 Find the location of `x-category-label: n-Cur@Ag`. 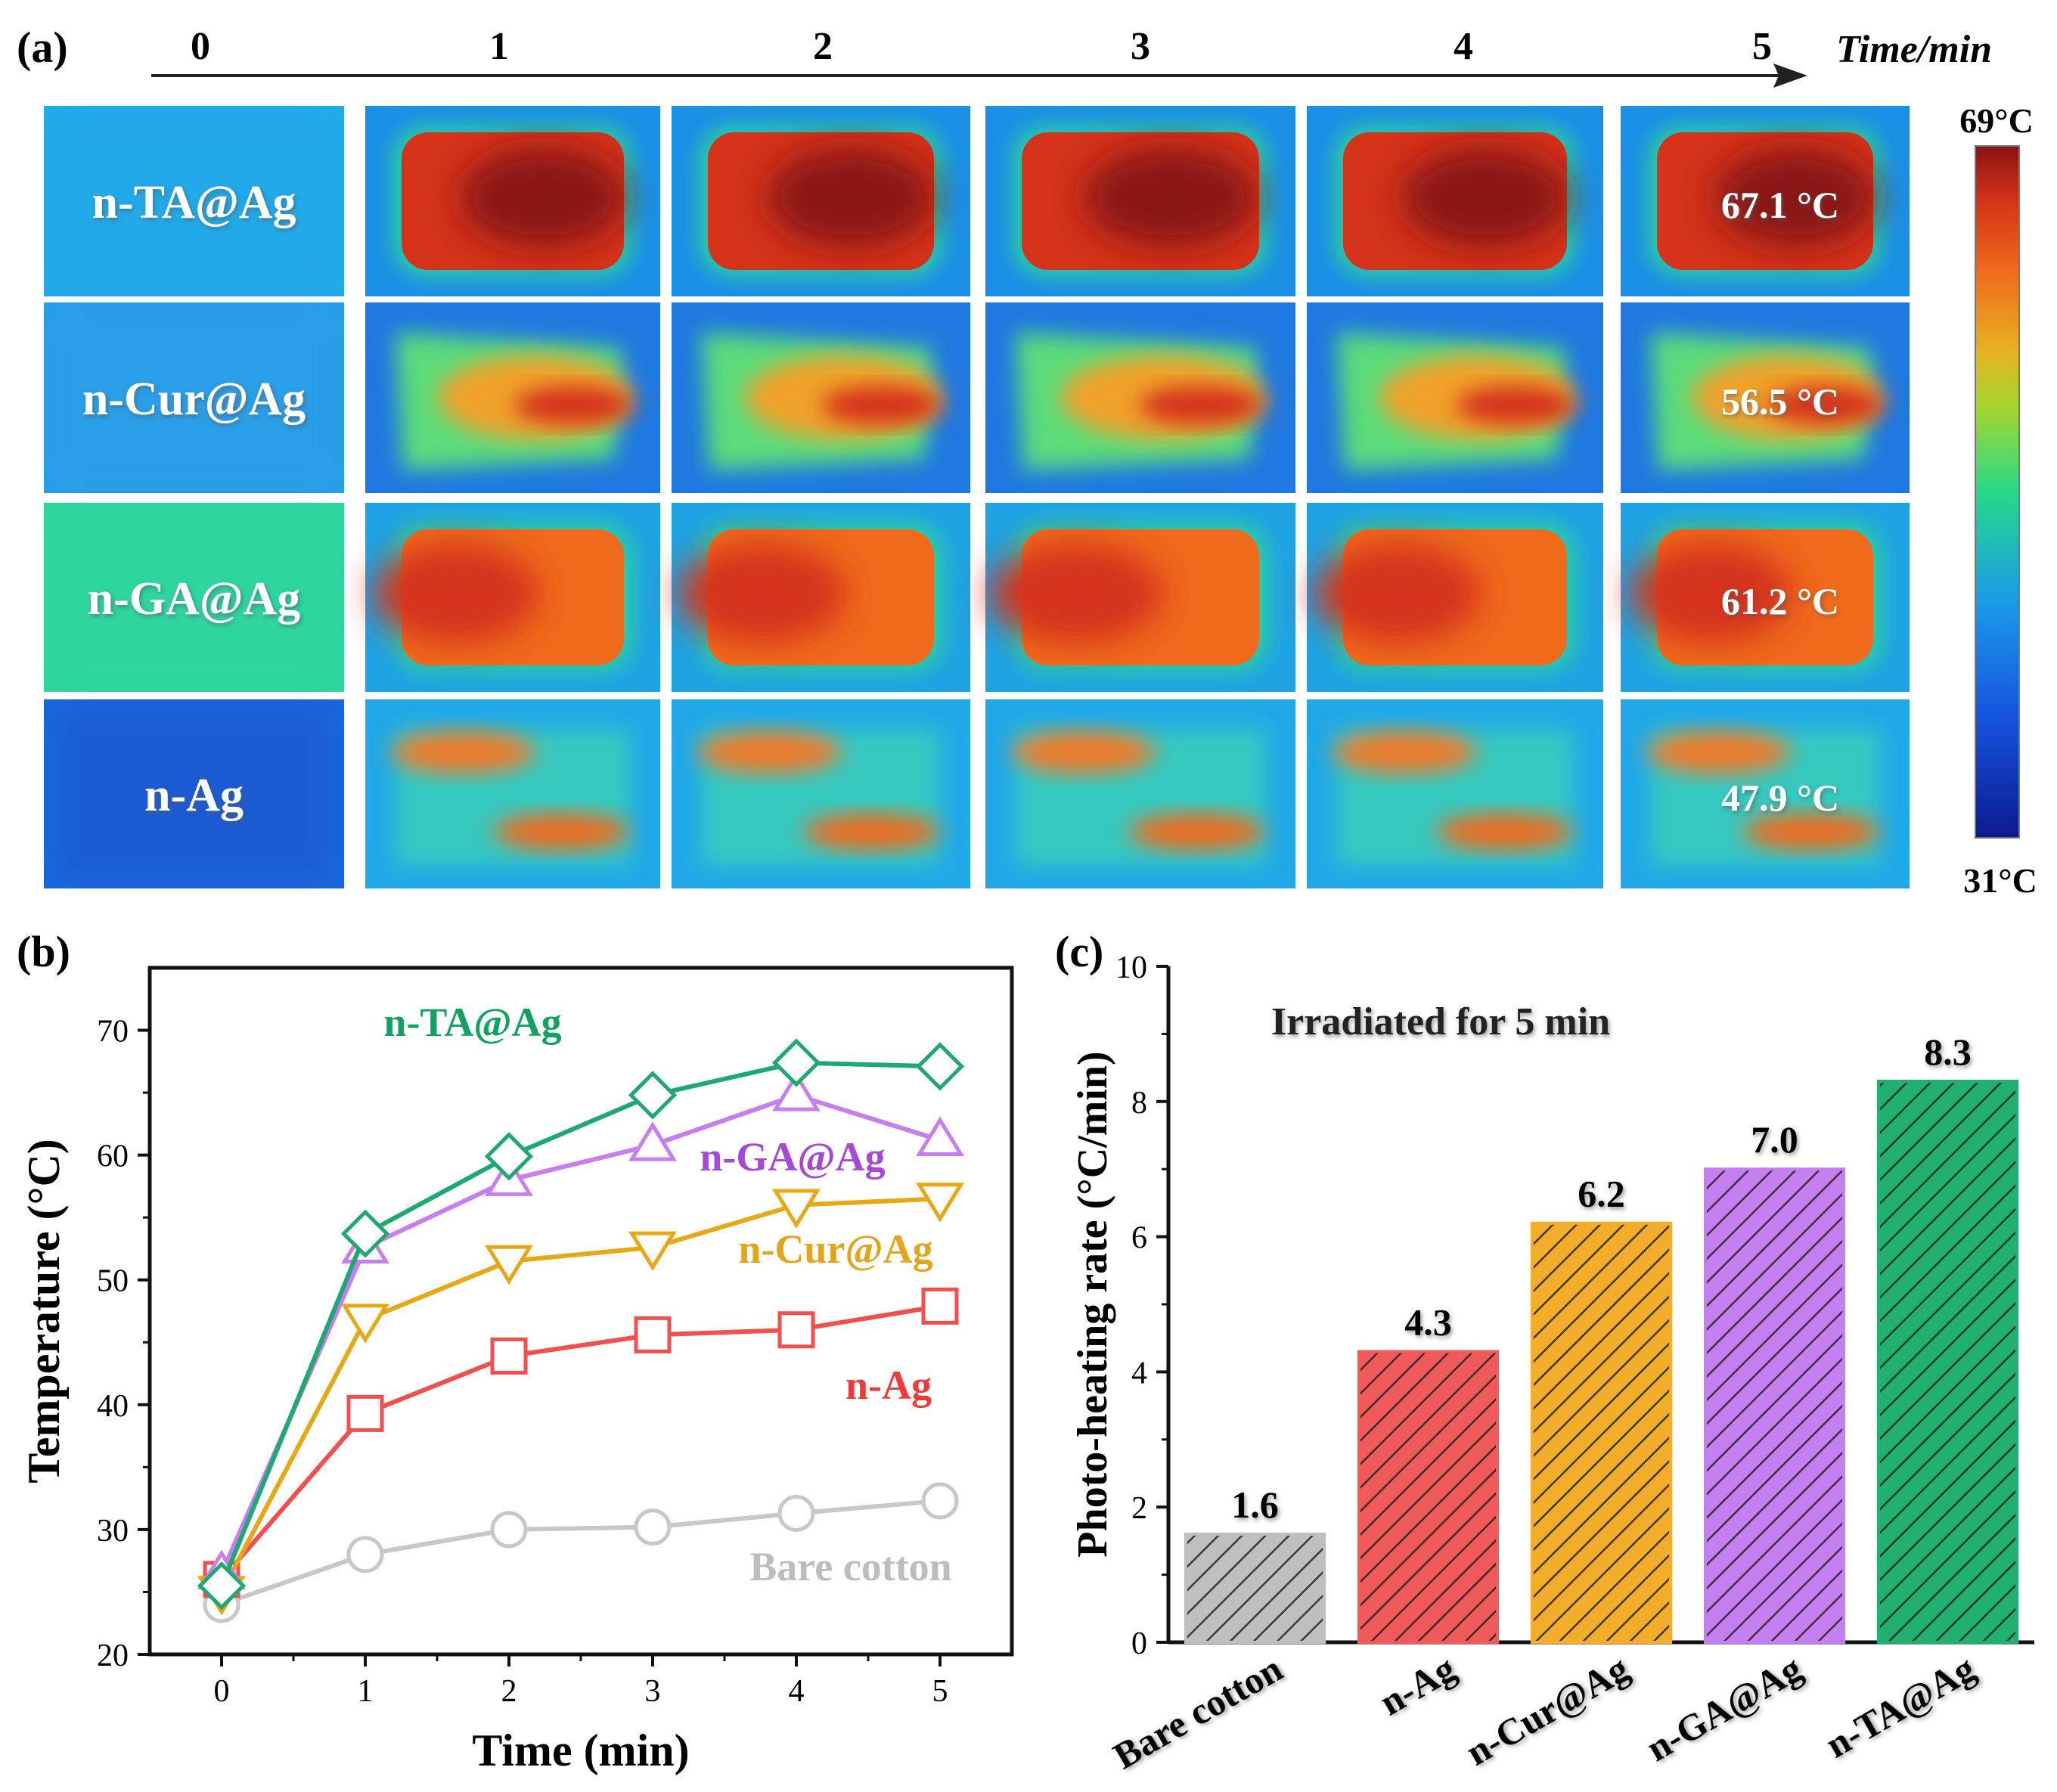

x-category-label: n-Cur@Ag is located at coordinates (1547, 1710).